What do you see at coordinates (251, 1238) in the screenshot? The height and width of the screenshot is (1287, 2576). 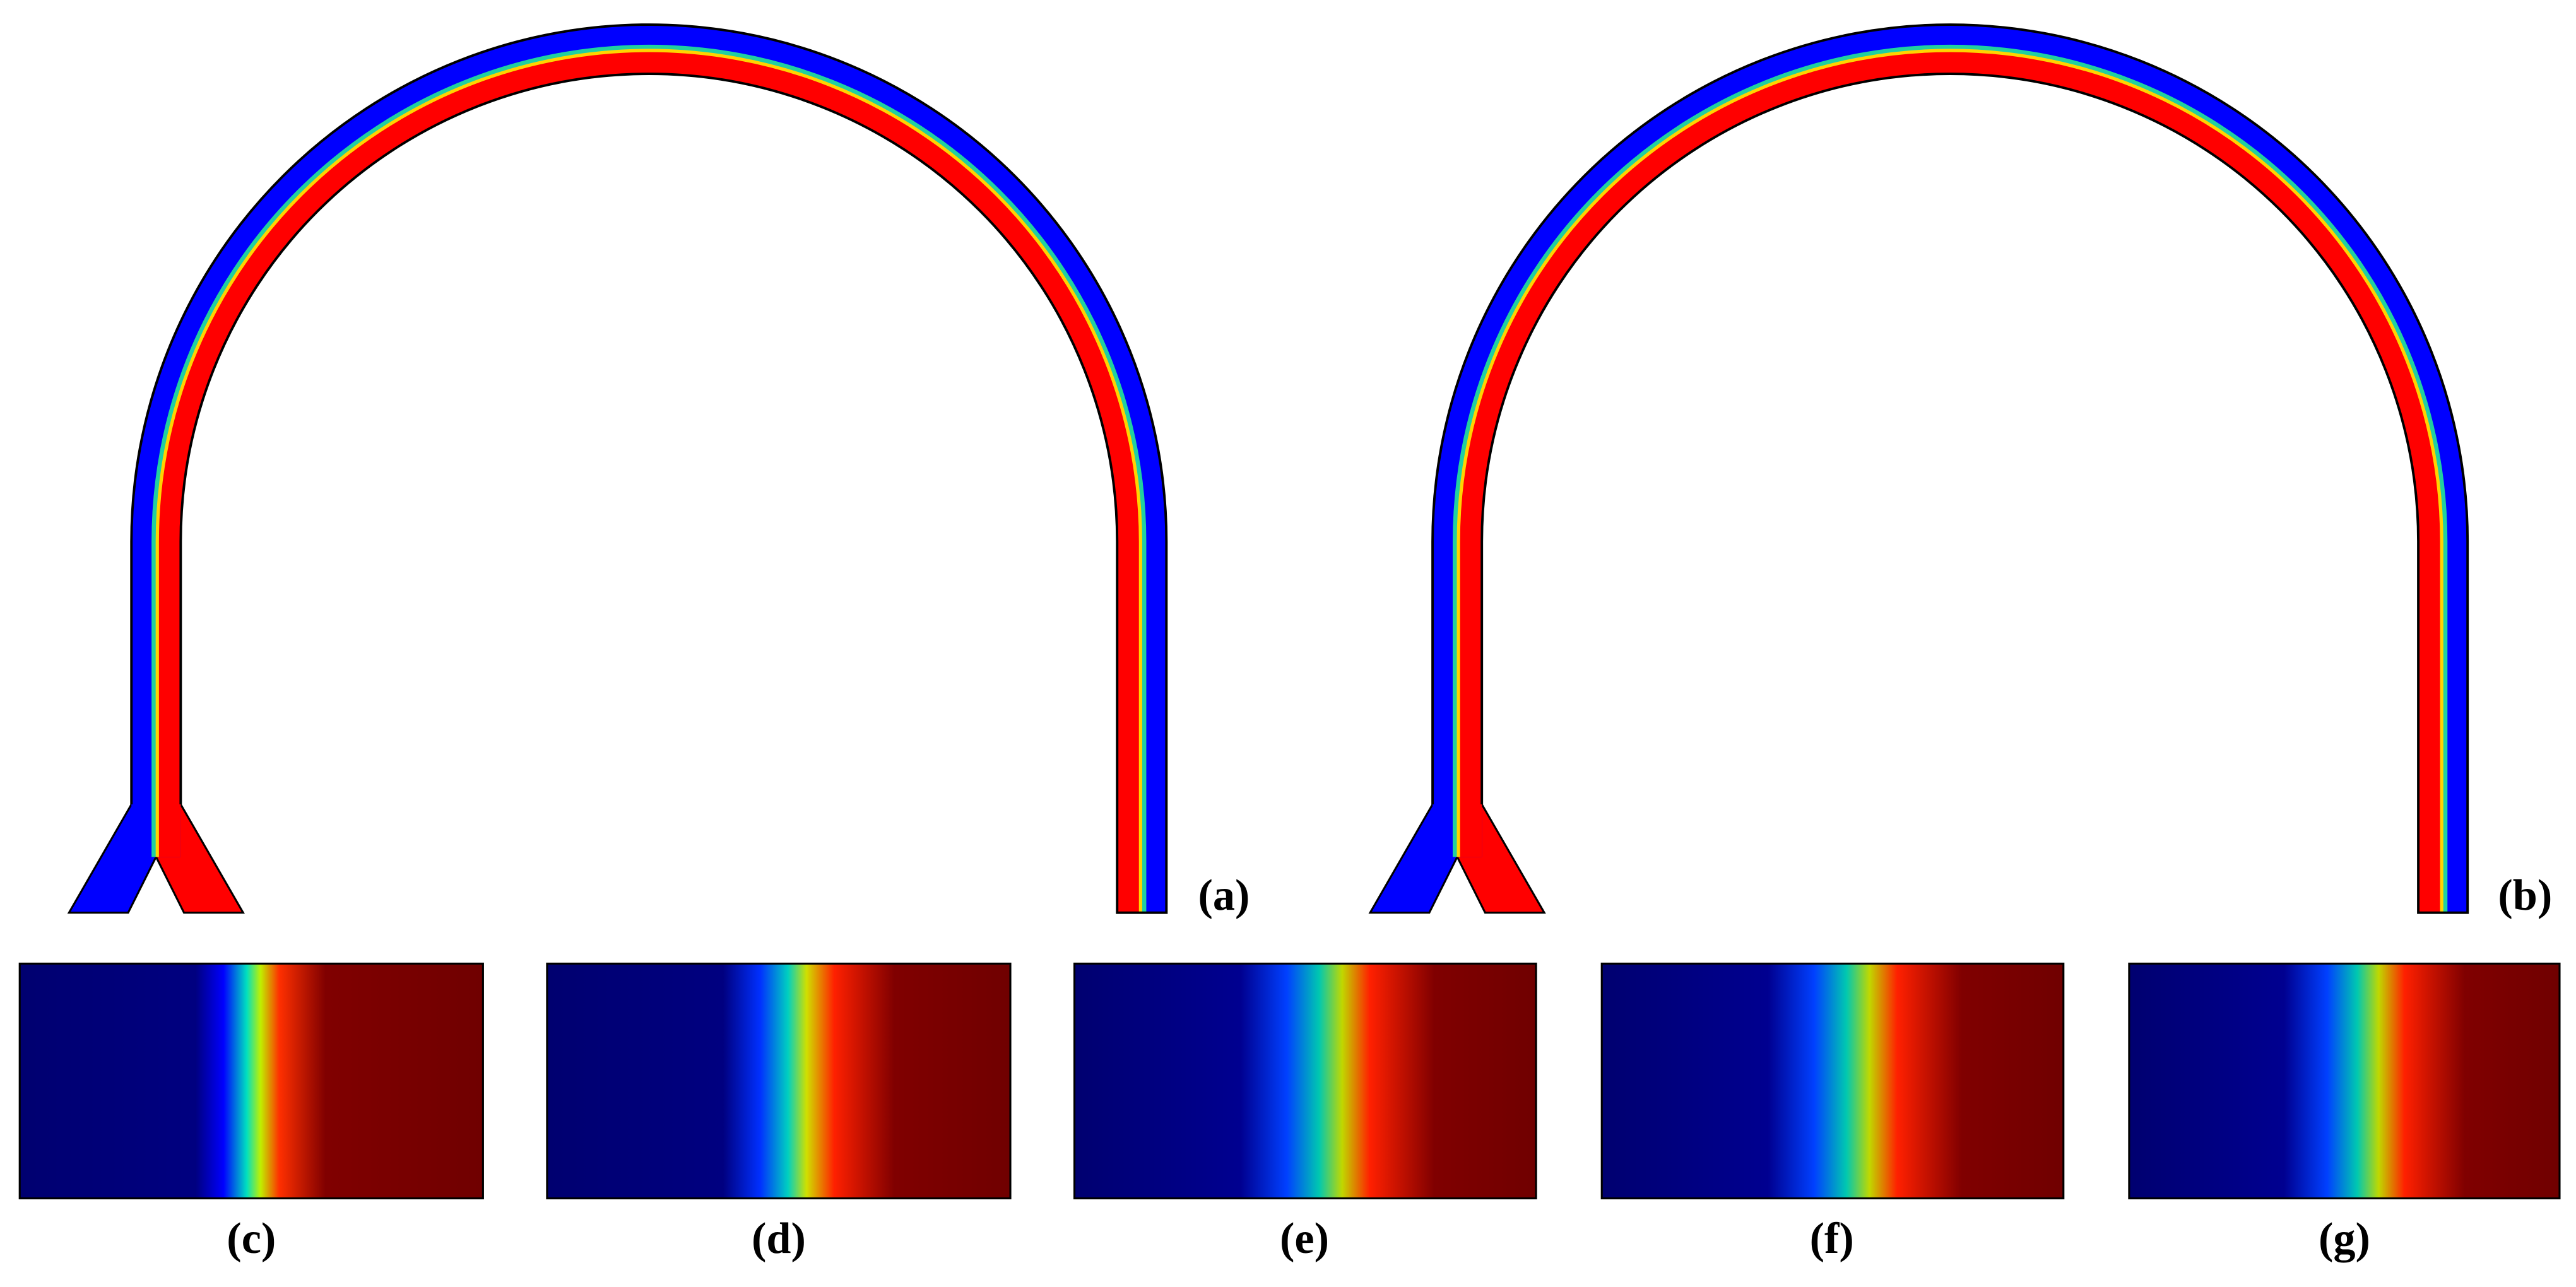 I see `panel-label: (c)` at bounding box center [251, 1238].